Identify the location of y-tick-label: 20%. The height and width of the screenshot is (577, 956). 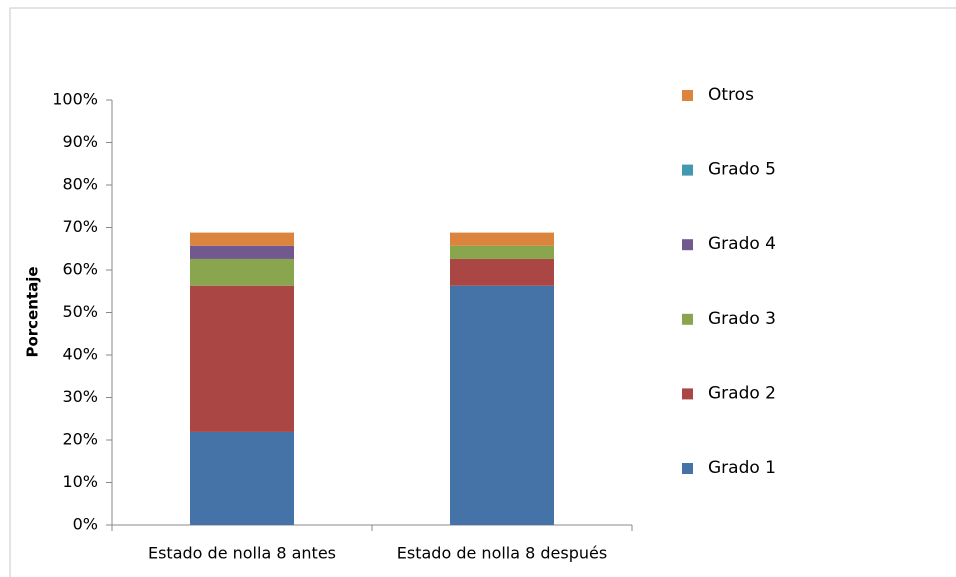
(80, 439).